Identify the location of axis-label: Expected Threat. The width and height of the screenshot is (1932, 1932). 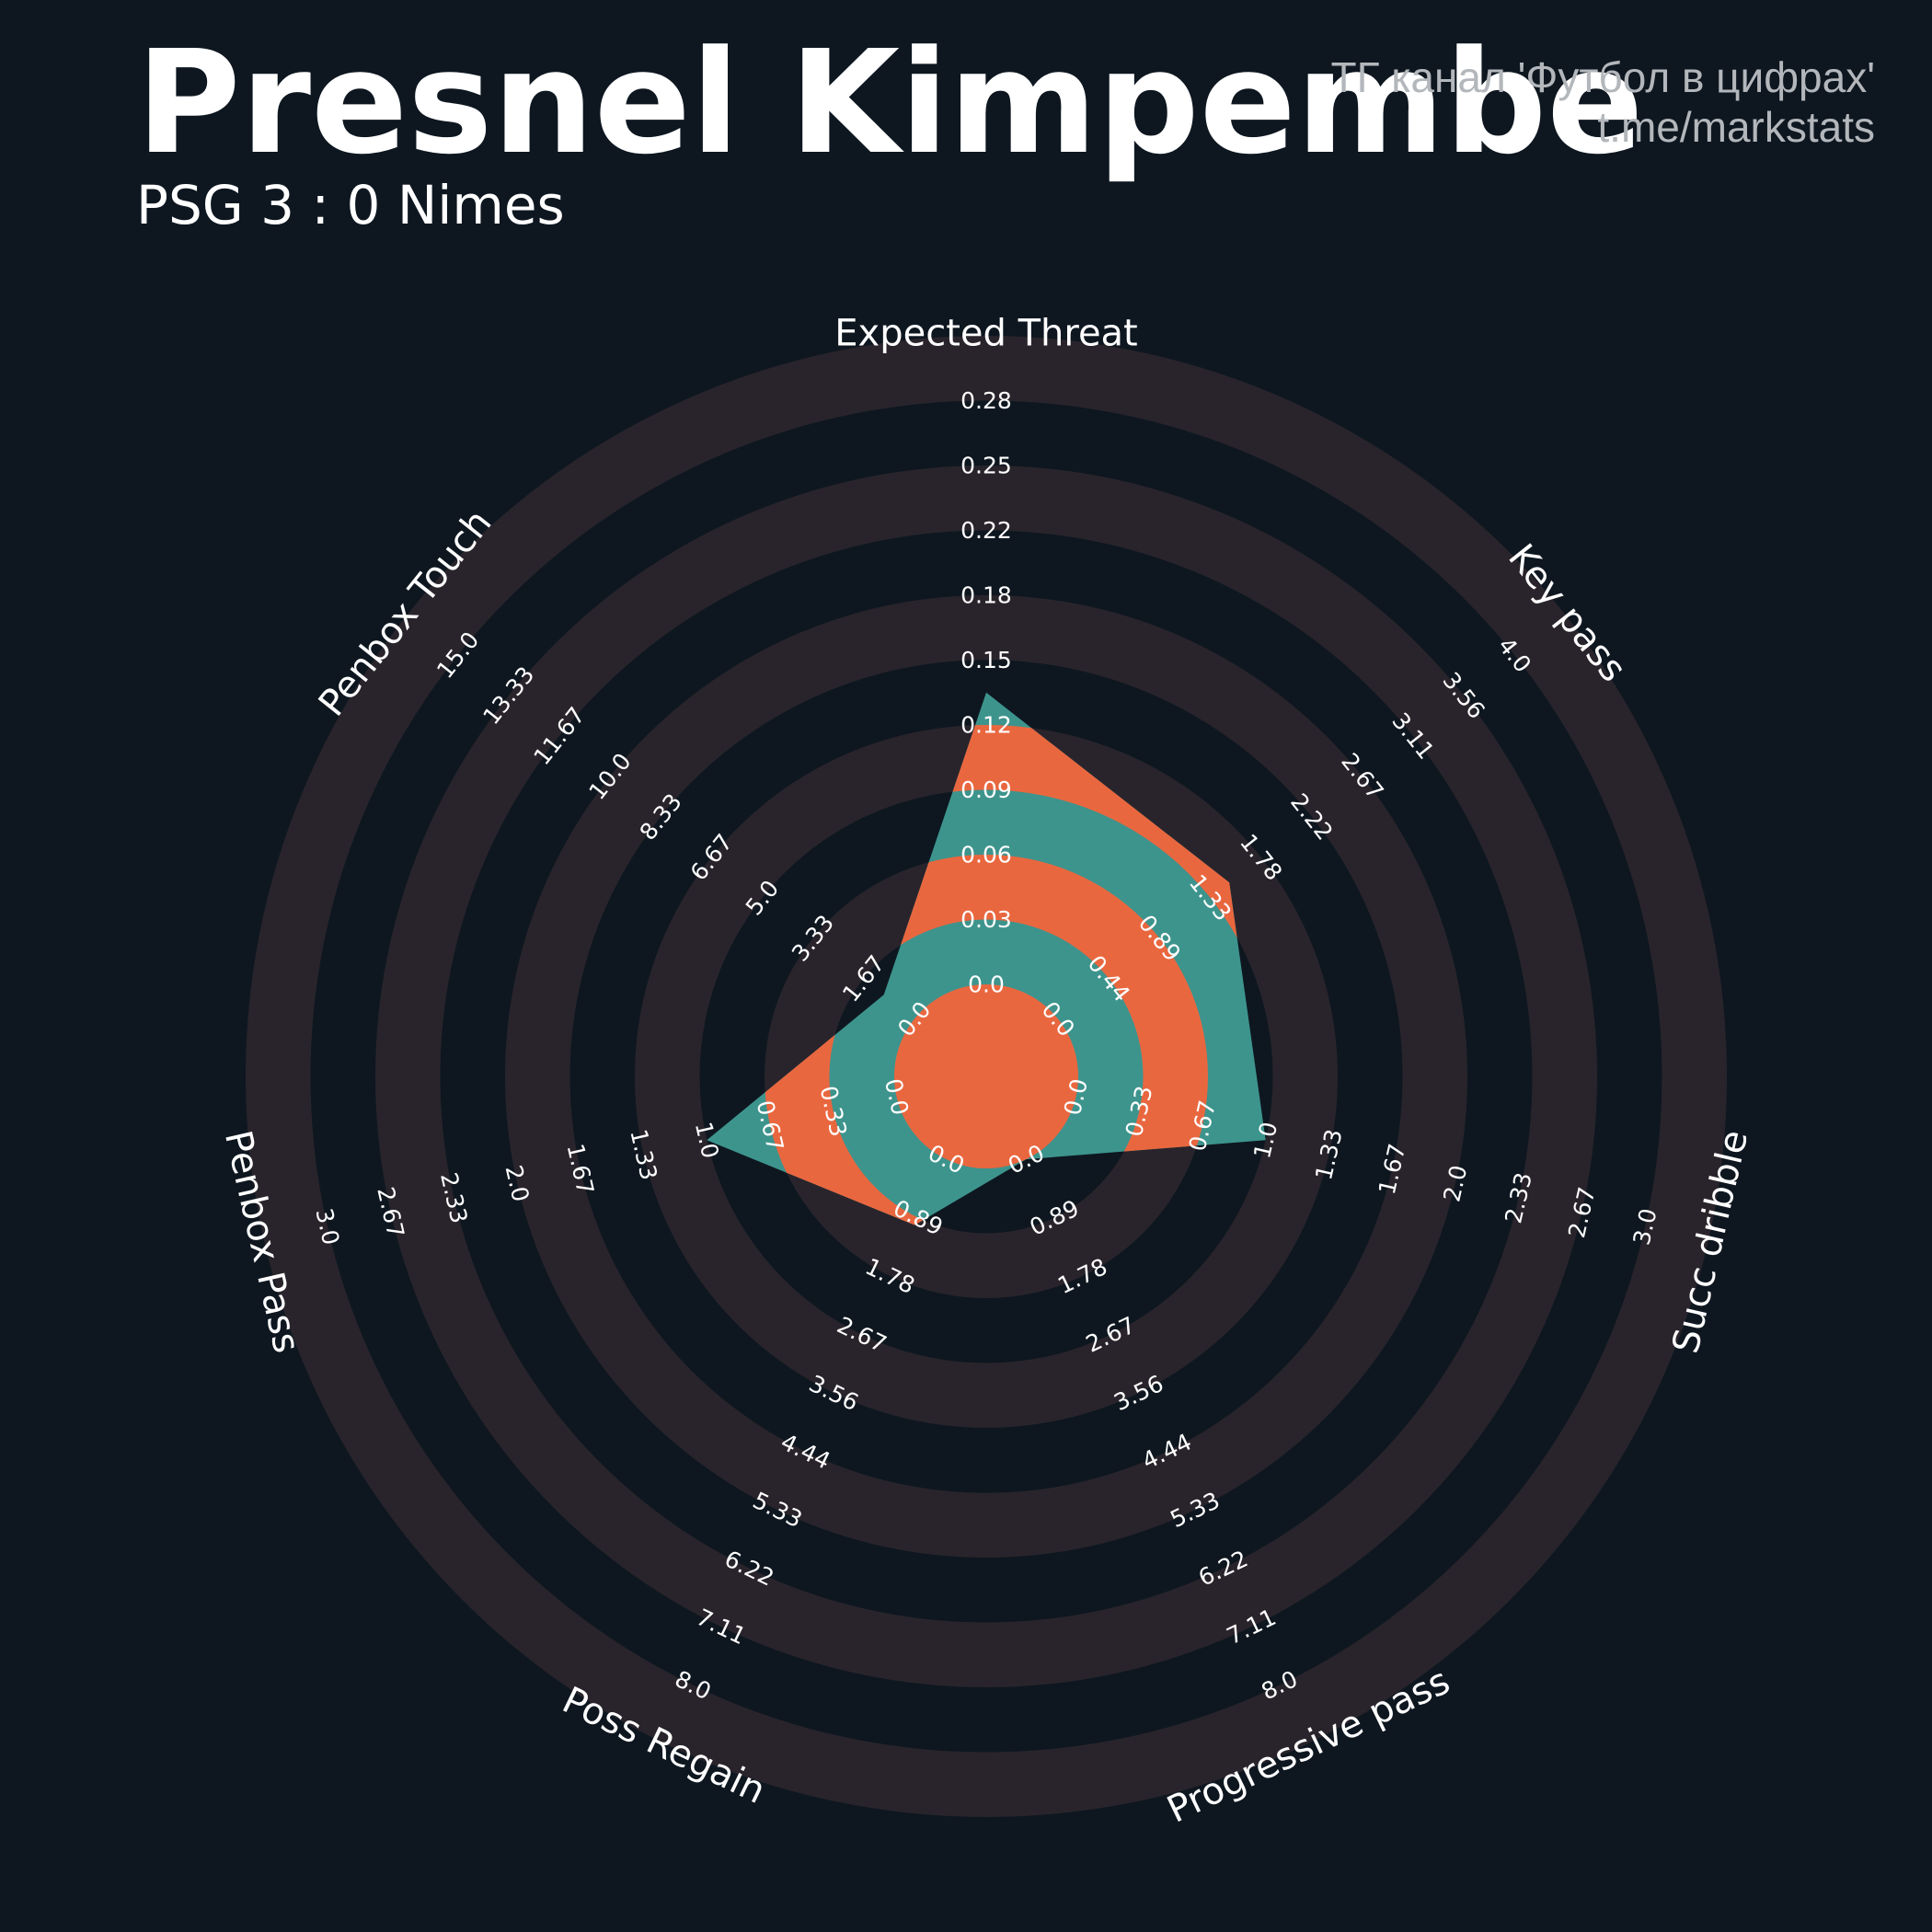
(986, 334).